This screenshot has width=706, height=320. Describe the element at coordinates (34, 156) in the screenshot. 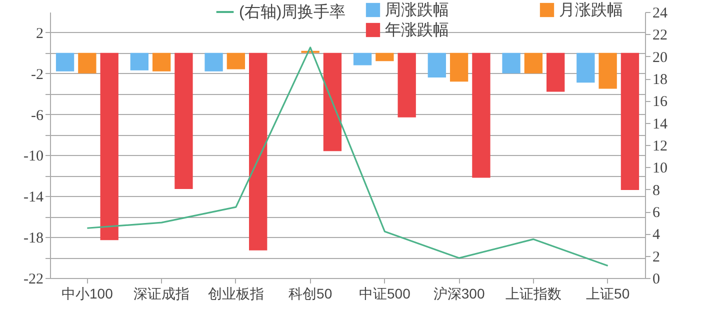

I see `y-tick-label: -10` at that location.